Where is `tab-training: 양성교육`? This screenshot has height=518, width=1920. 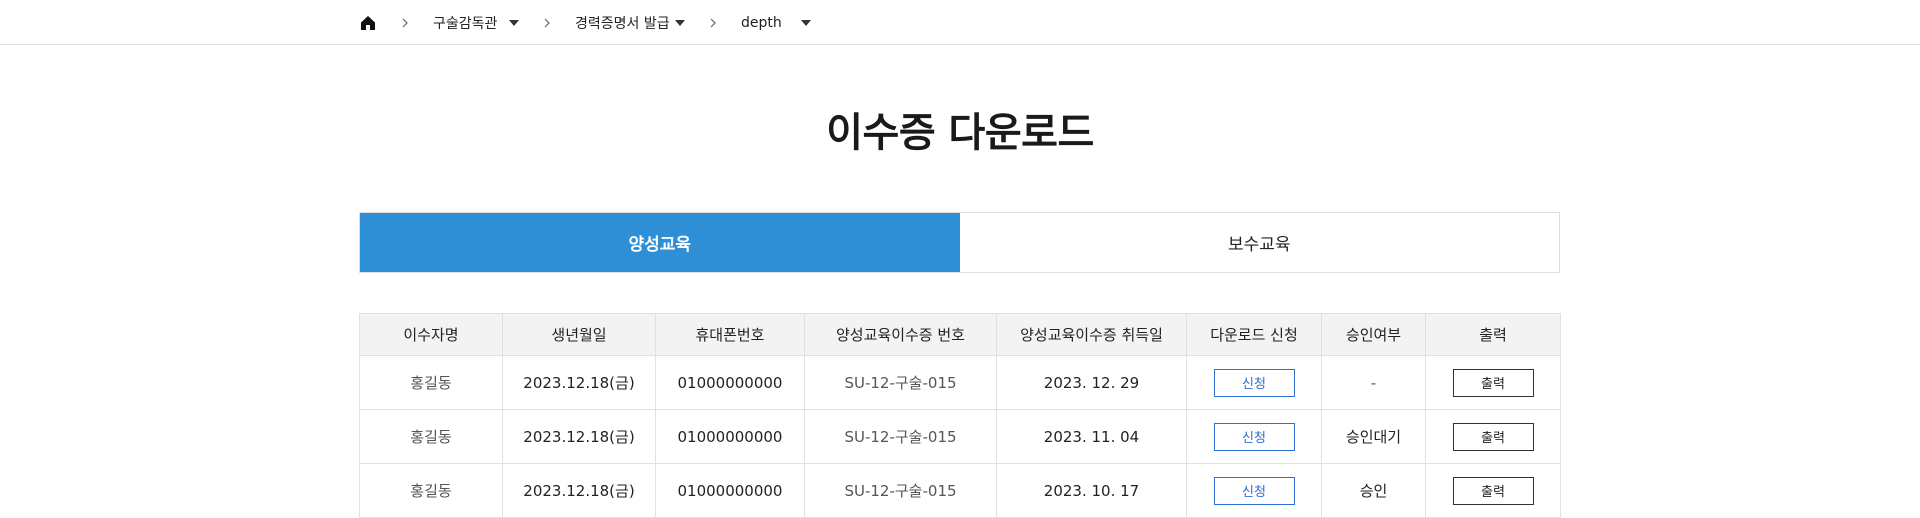
tab-training: 양성교육 is located at coordinates (660, 242).